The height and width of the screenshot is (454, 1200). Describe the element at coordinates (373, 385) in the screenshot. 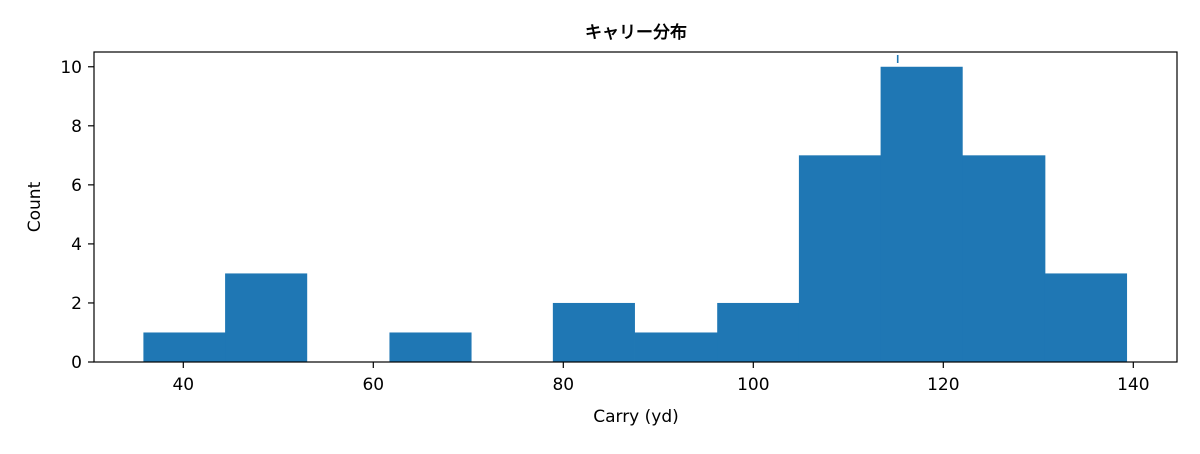

I see `x-tick-label: 60` at that location.